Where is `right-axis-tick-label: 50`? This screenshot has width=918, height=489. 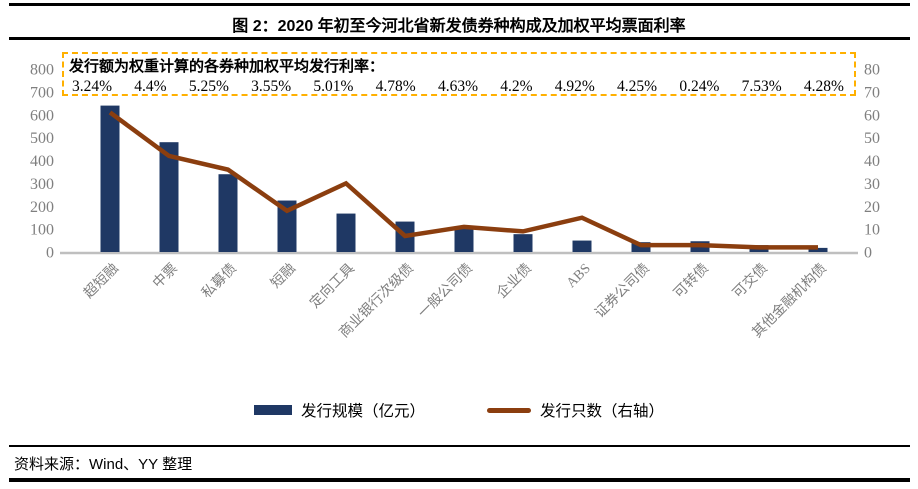
right-axis-tick-label: 50 is located at coordinates (872, 138).